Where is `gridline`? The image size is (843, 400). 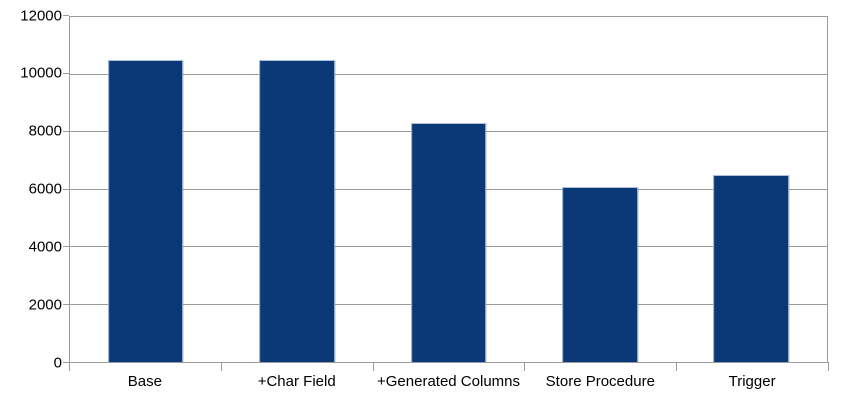 gridline is located at coordinates (448, 74).